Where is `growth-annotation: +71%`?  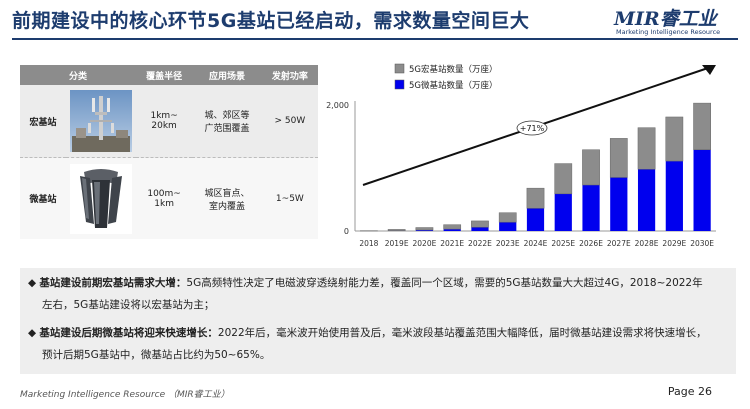 growth-annotation: +71% is located at coordinates (532, 128).